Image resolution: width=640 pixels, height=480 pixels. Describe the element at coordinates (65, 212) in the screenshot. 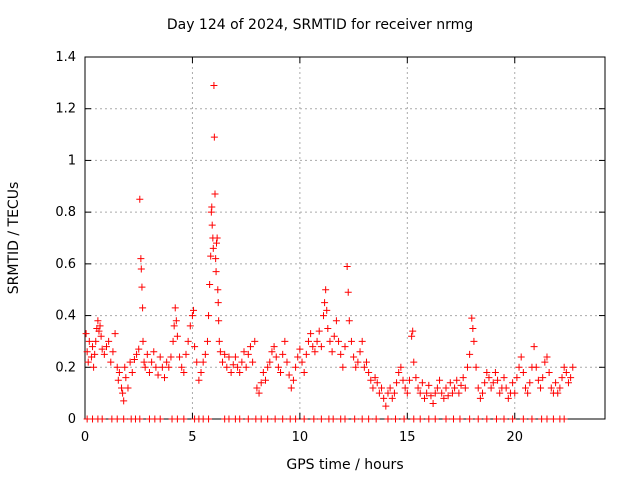

I see `y-tick-label: 0.8` at that location.